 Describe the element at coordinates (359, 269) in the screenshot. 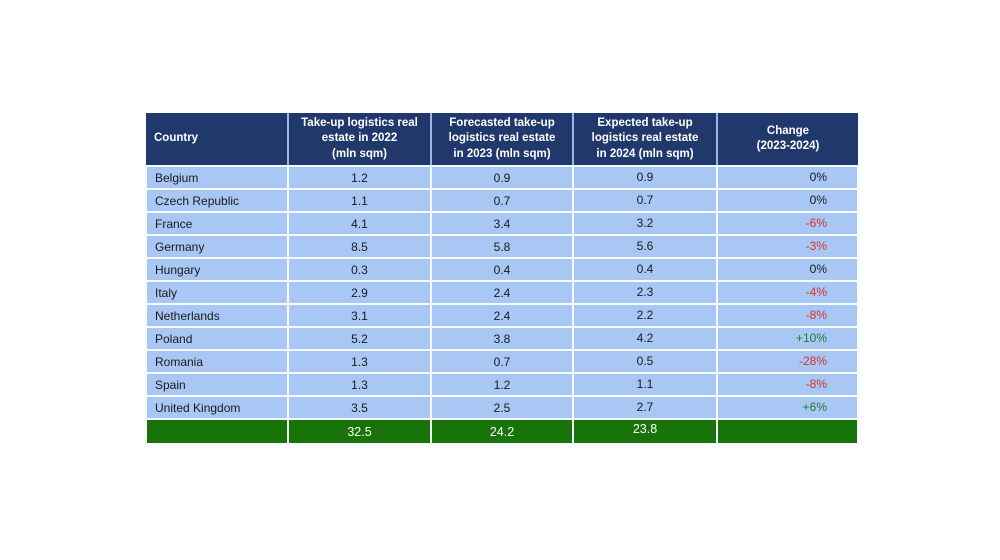

I see `cell-2022: 0.3` at that location.